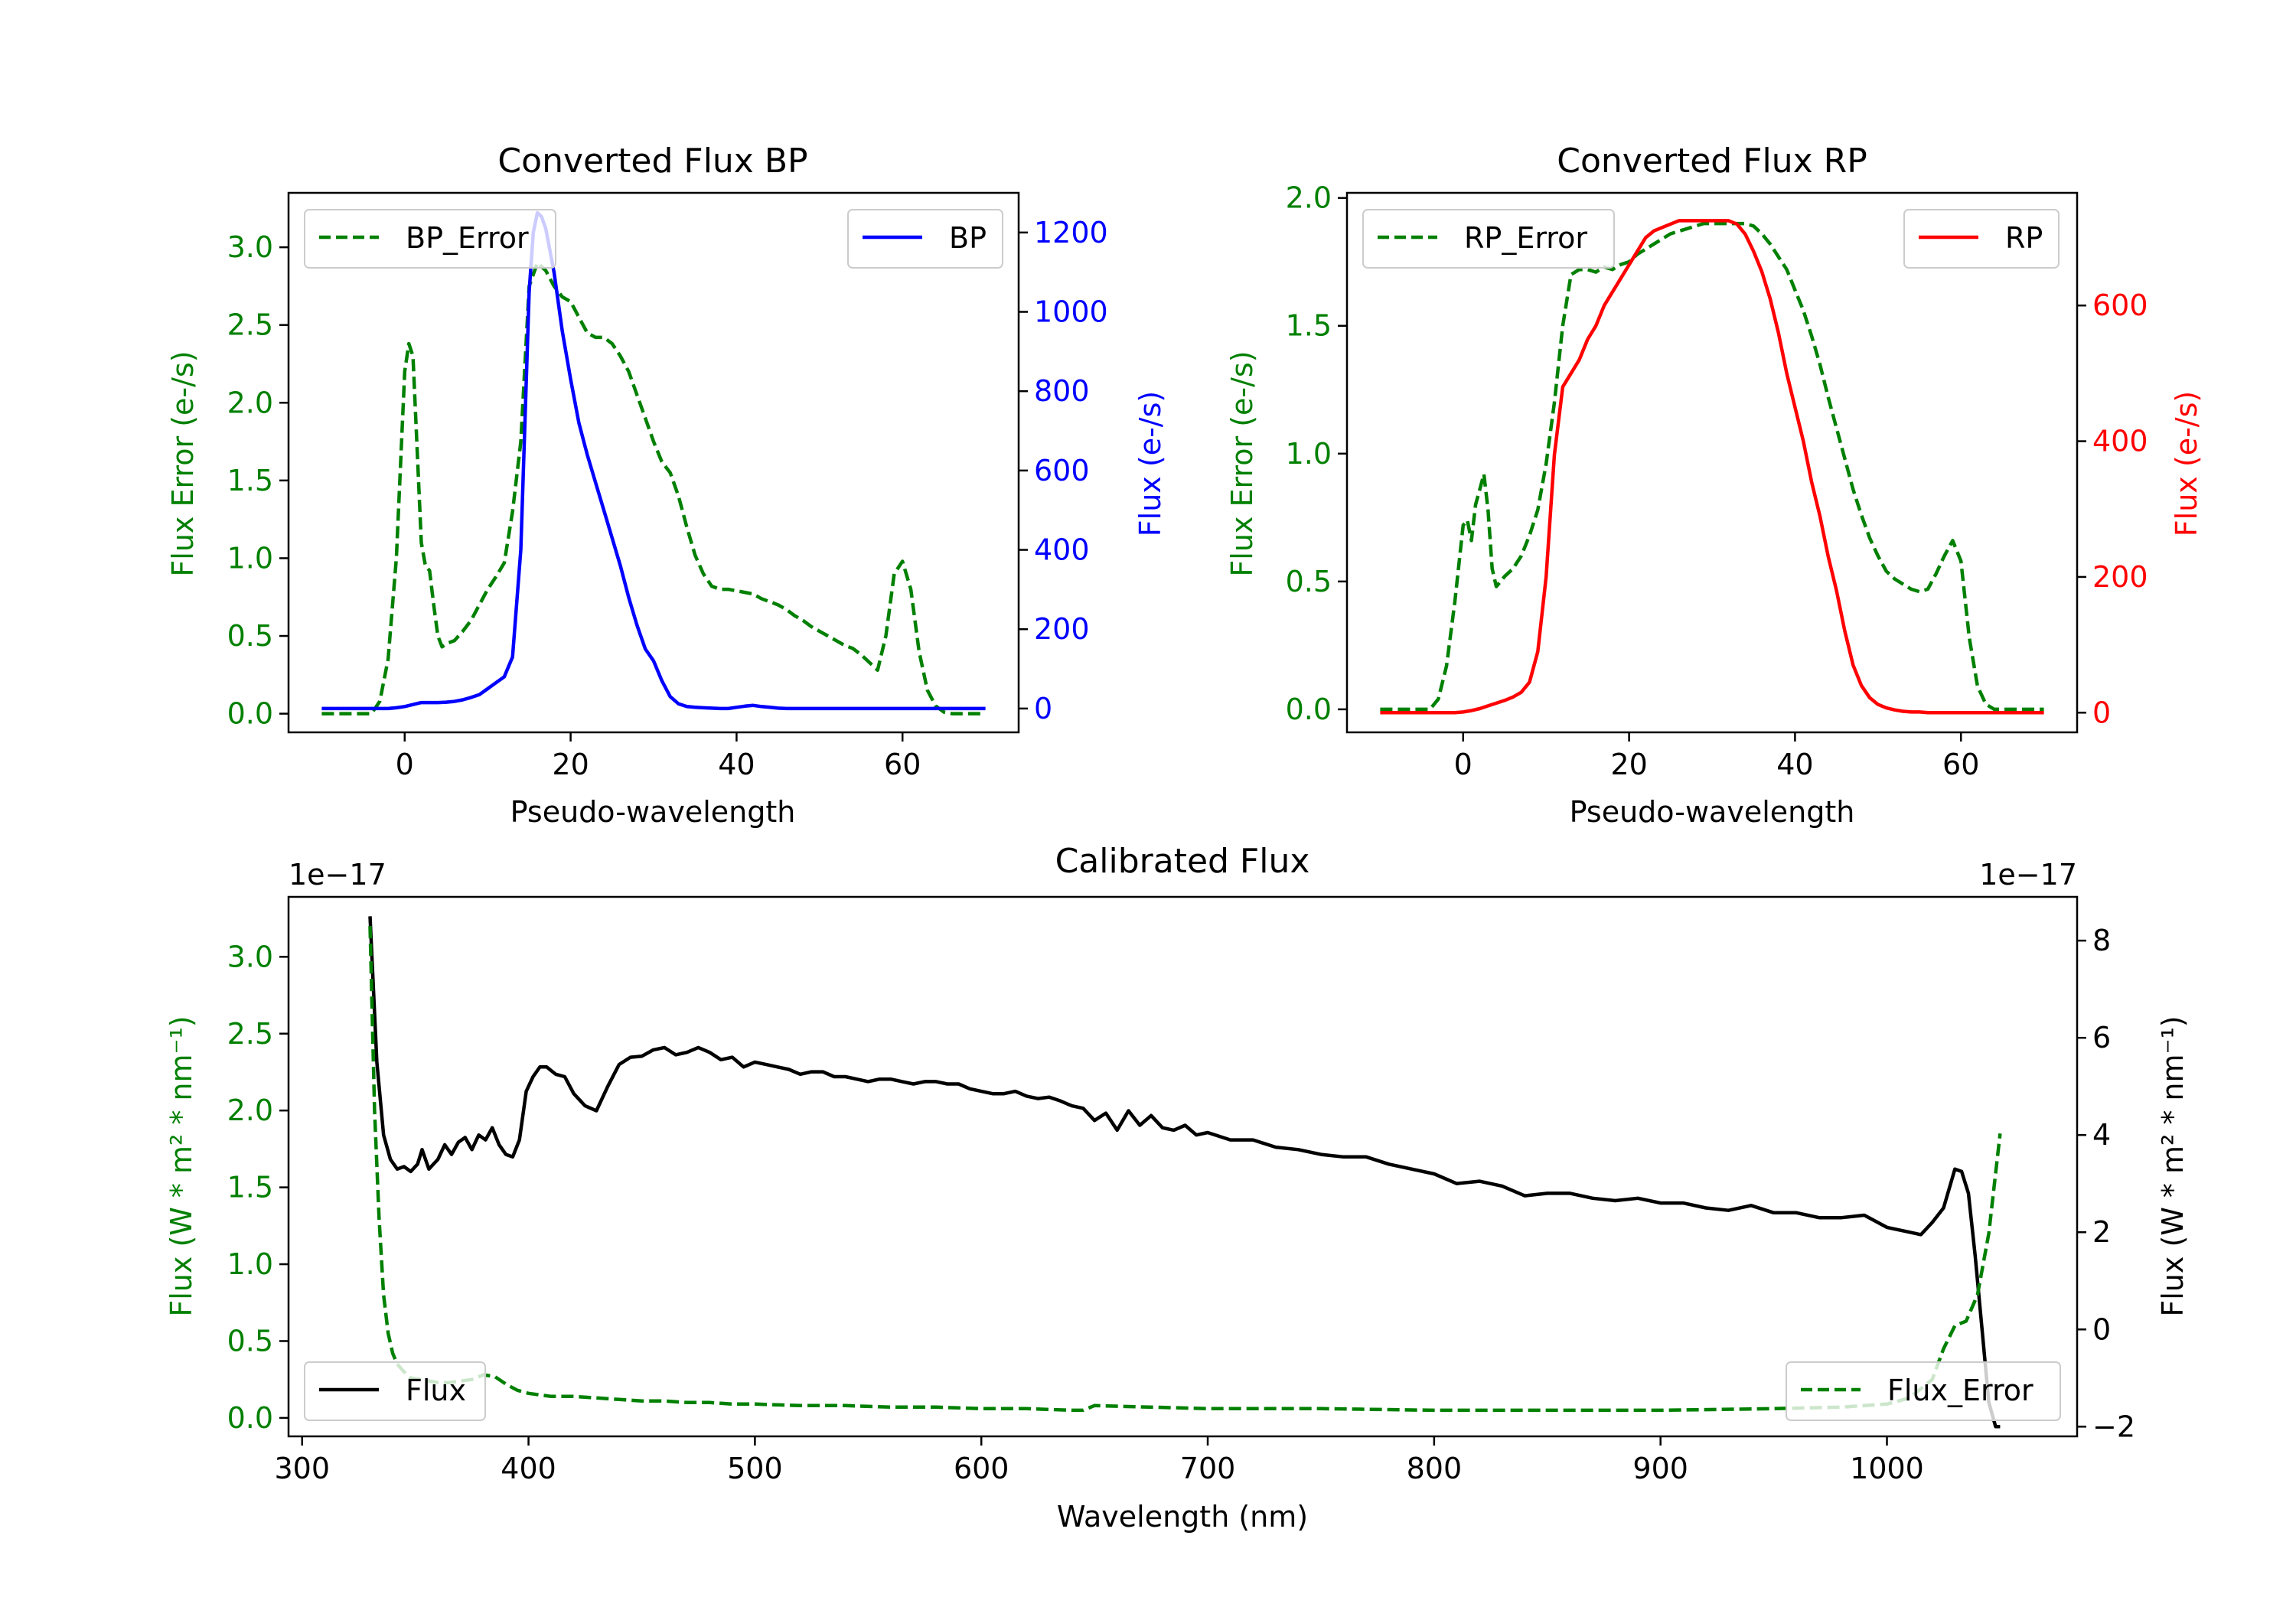 Image resolution: width=2296 pixels, height=1607 pixels. Describe the element at coordinates (250, 480) in the screenshot. I see `bp-left-tick-label: 1.5` at that location.